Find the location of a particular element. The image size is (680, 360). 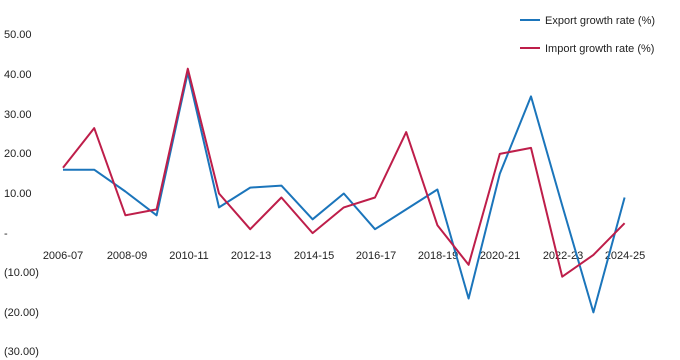

y-tick-label: (30.00) is located at coordinates (21, 352).